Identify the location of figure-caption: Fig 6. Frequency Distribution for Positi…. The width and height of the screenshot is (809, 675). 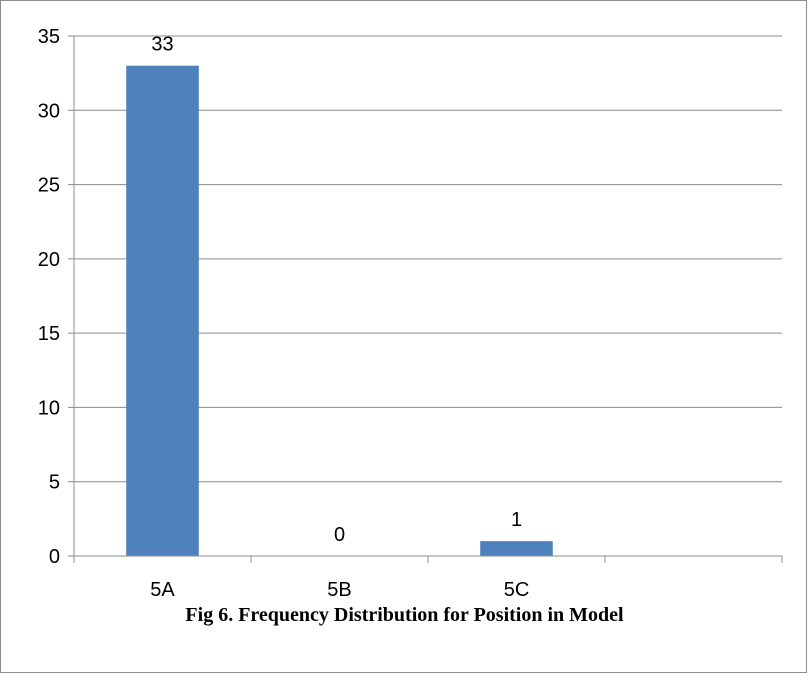
(404, 615).